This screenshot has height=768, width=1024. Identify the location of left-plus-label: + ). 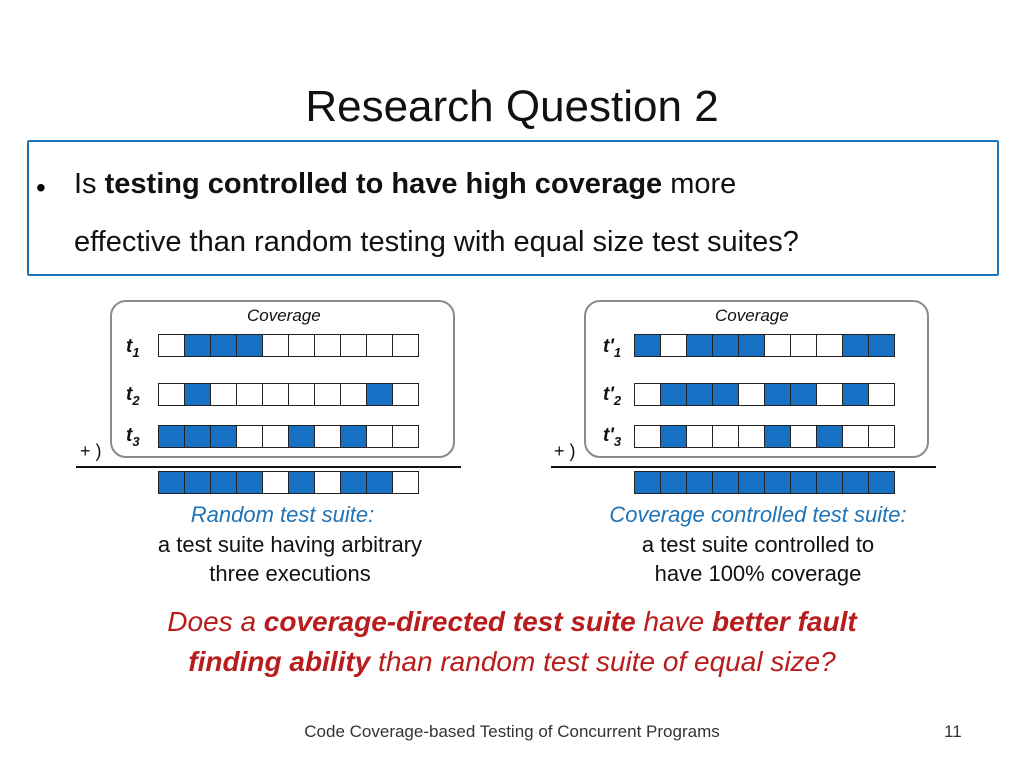
(91, 451).